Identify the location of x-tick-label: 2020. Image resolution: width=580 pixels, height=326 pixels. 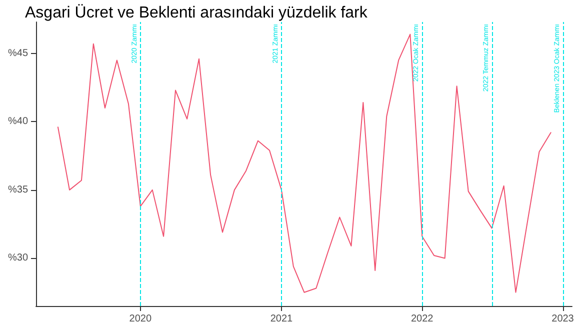
(140, 319).